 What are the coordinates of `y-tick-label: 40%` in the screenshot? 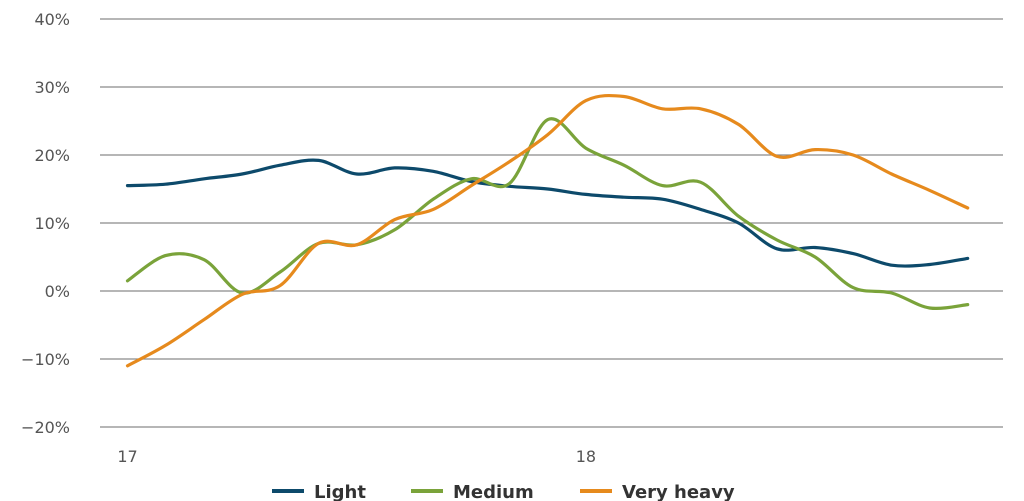 It's located at (52, 19).